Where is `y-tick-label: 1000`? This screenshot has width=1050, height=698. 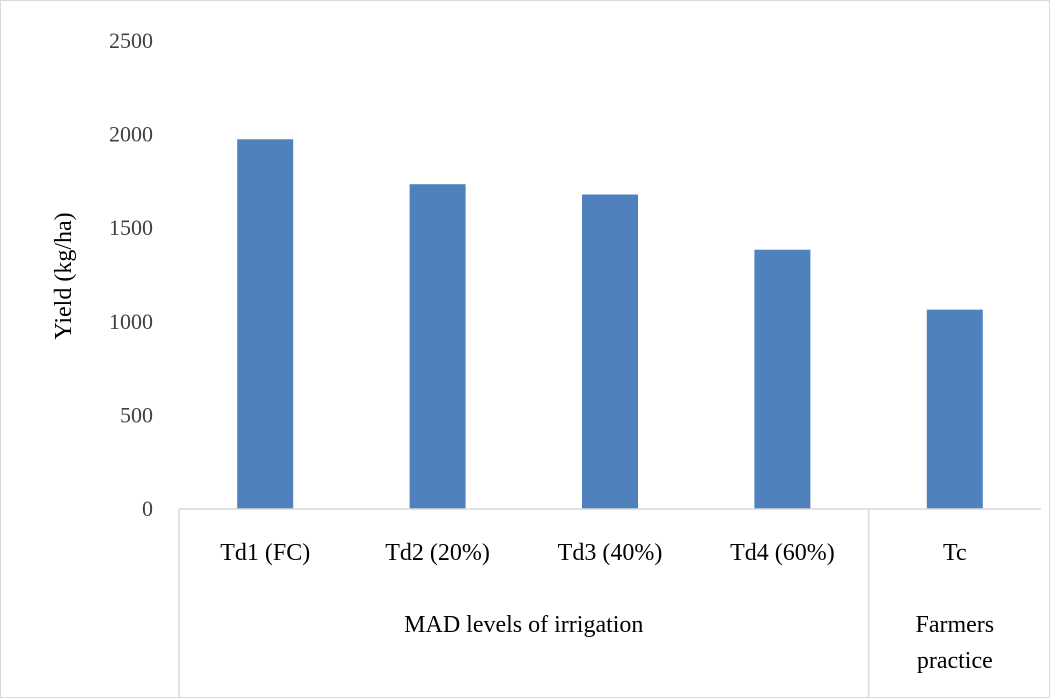
y-tick-label: 1000 is located at coordinates (131, 321).